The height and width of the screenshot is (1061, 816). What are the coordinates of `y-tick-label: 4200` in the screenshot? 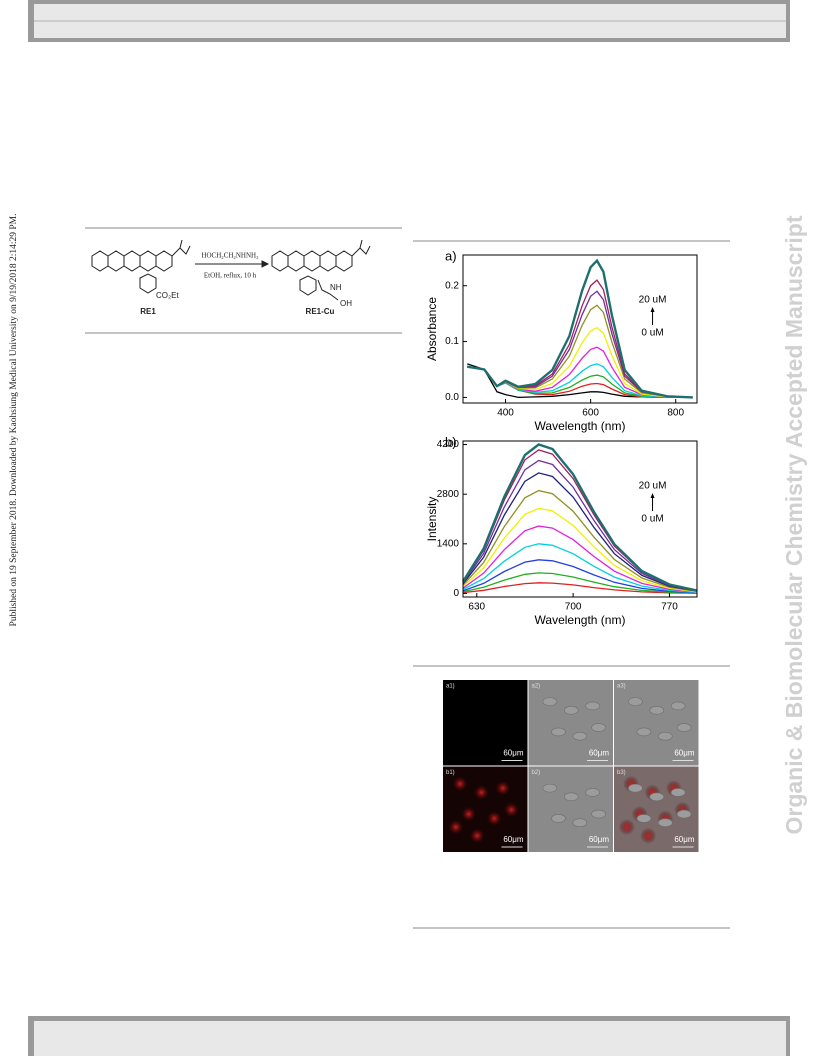 It's located at (448, 444).